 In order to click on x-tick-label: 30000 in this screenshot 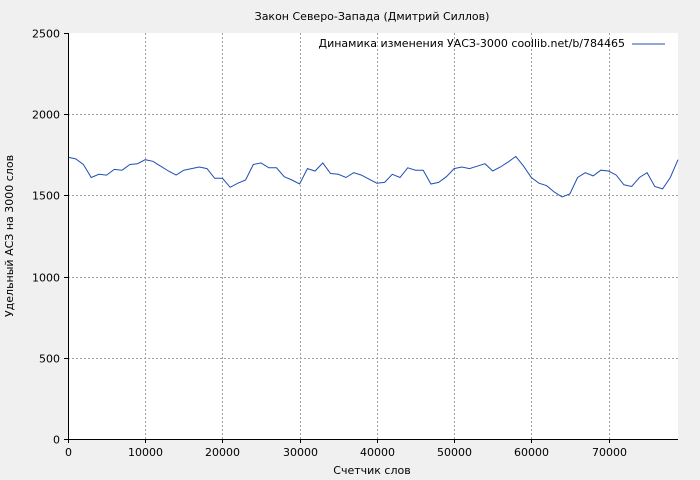, I will do `click(300, 452)`.